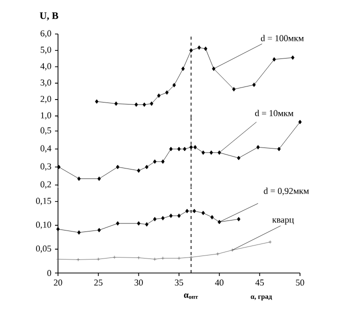 Image resolution: width=347 pixels, height=335 pixels. What do you see at coordinates (274, 113) in the screenshot?
I see `series-label: d = 10мкм` at bounding box center [274, 113].